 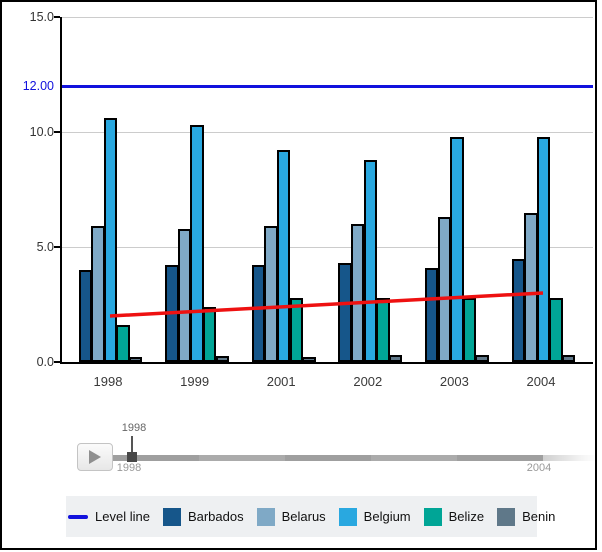 What do you see at coordinates (518, 310) in the screenshot?
I see `bar-barbados-2004` at bounding box center [518, 310].